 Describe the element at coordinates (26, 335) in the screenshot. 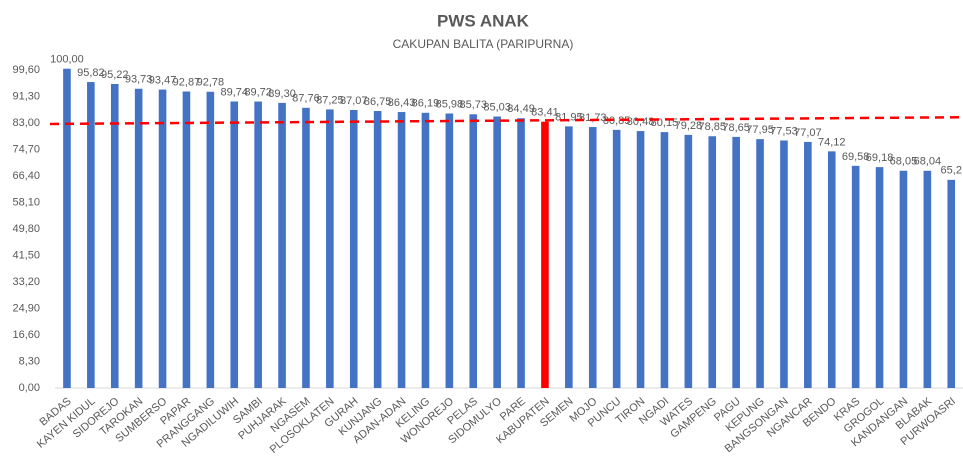

I see `y-tick-label: 16,60` at that location.